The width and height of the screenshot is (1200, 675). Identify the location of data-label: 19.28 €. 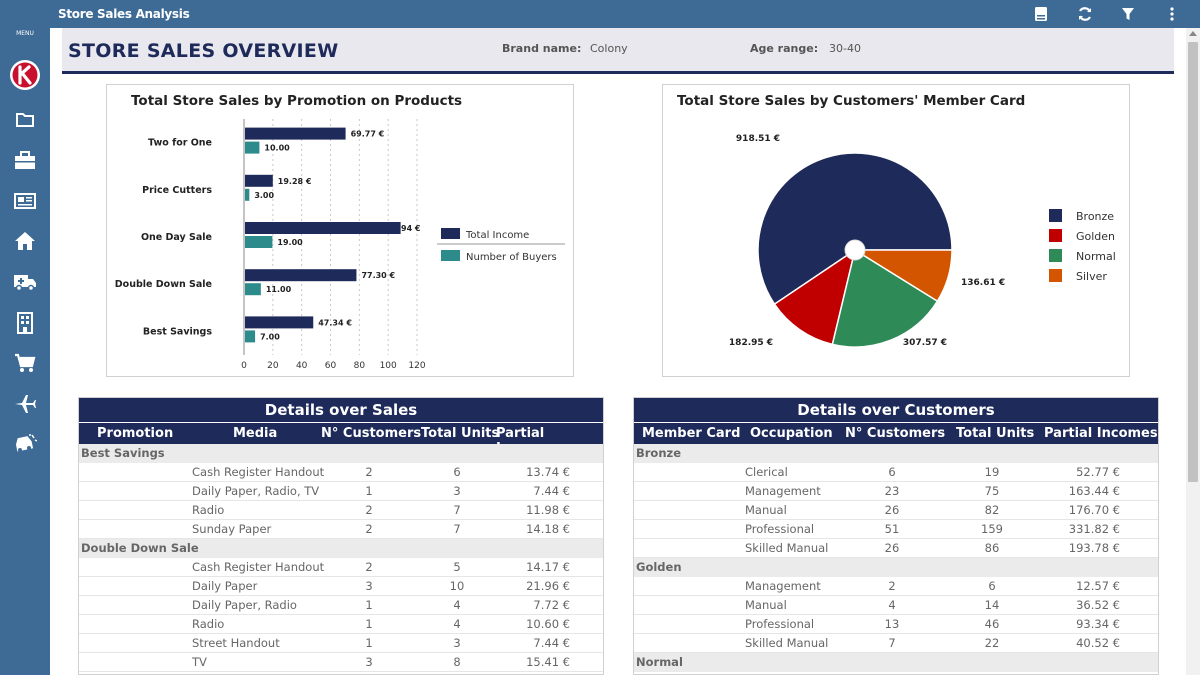
(295, 181).